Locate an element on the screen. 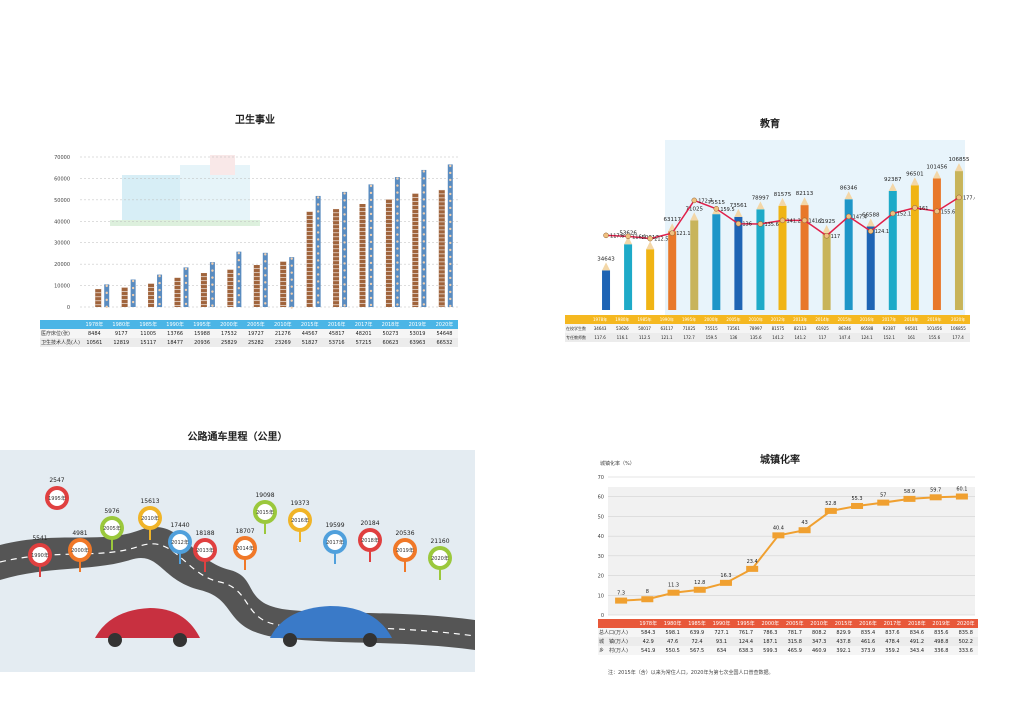 This screenshot has height=724, width=1024. y-tick-label: 40000 is located at coordinates (62, 222).